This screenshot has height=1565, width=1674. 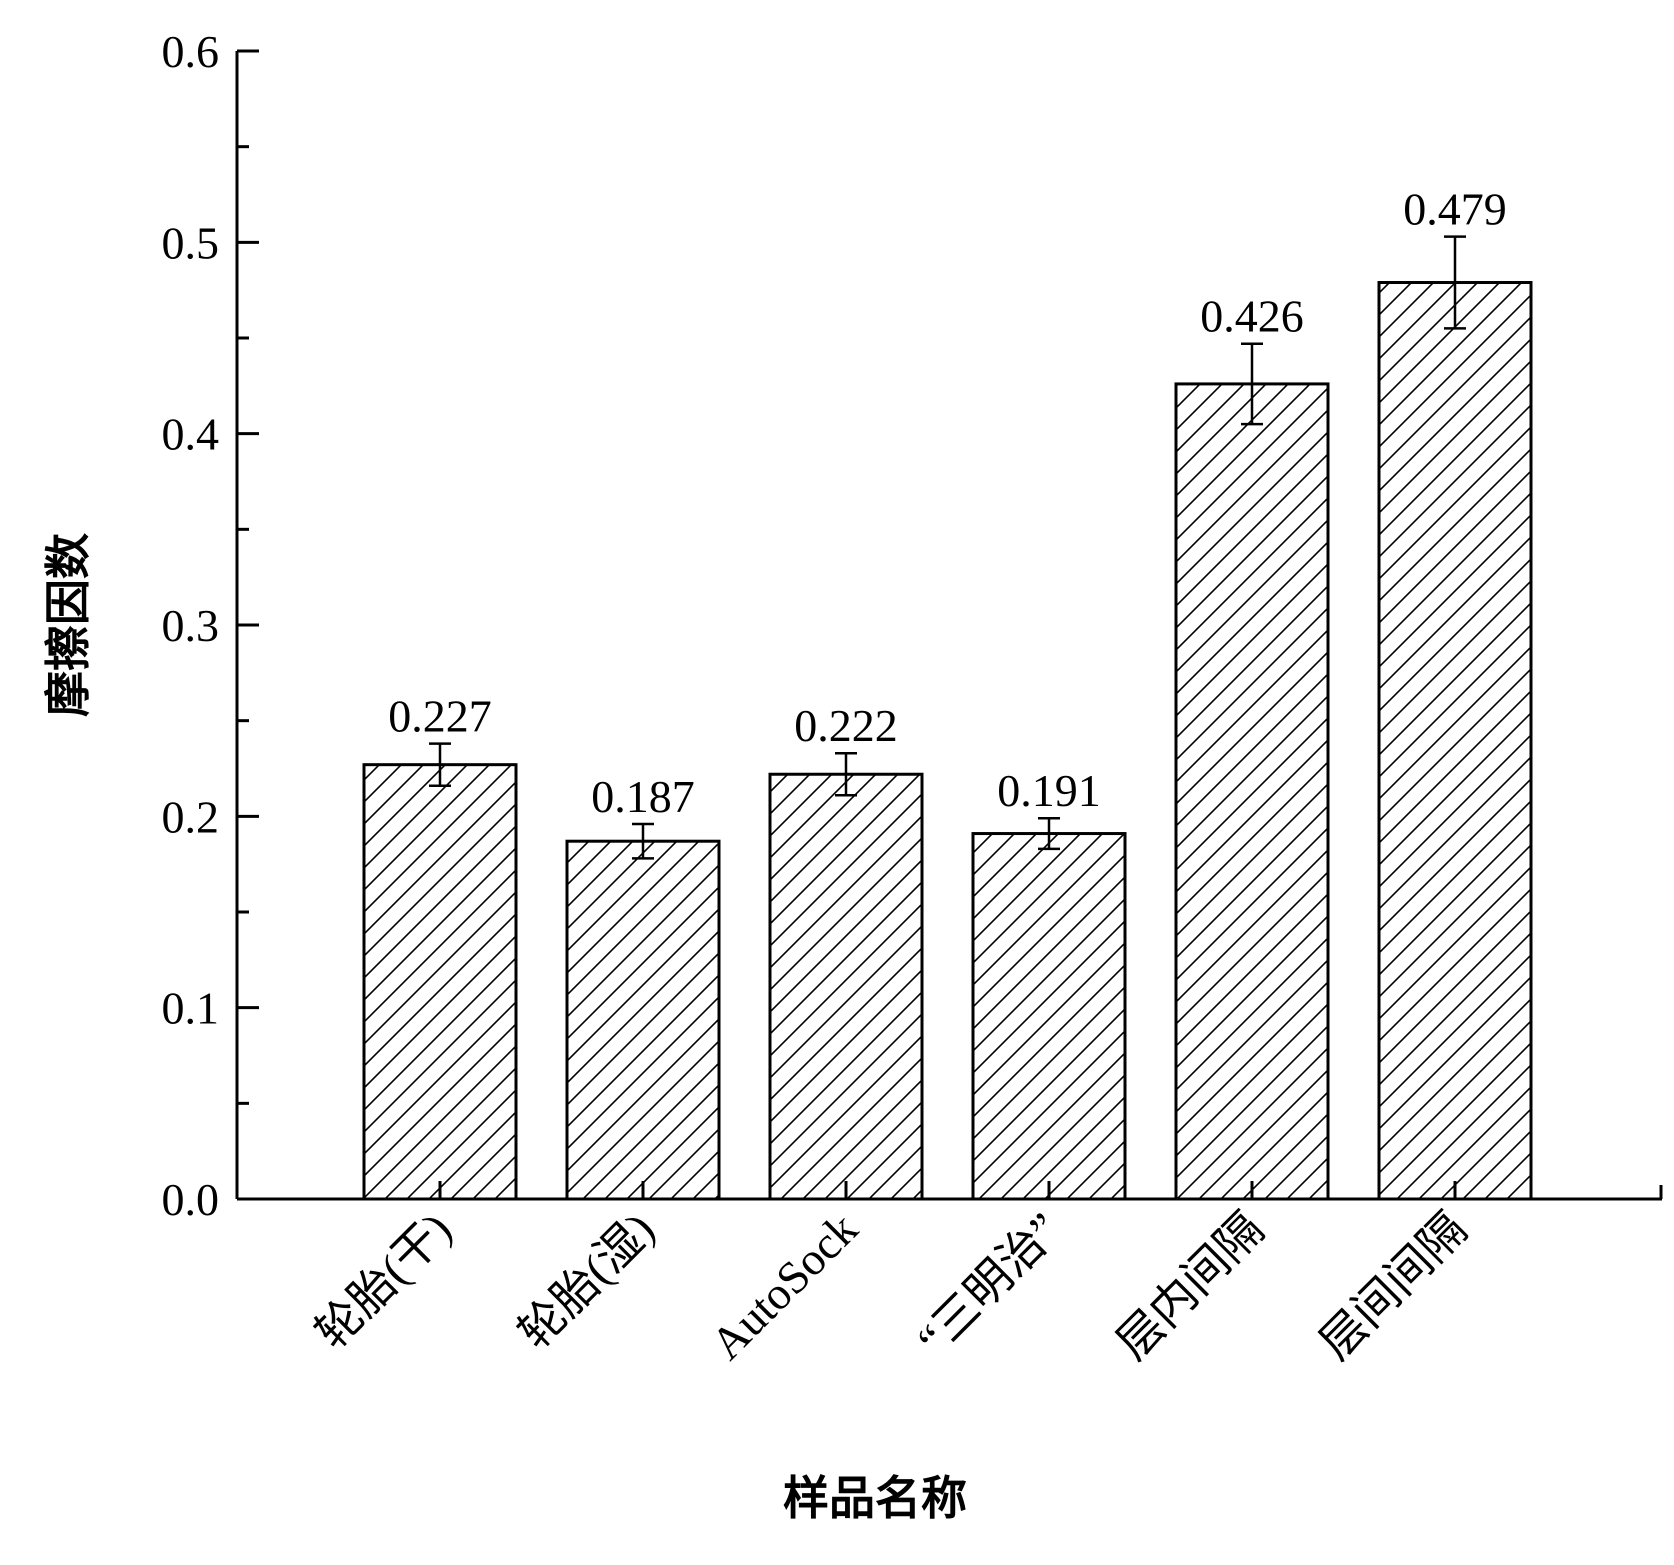 I want to click on category-label: 层内间隔, so click(x=1190, y=1286).